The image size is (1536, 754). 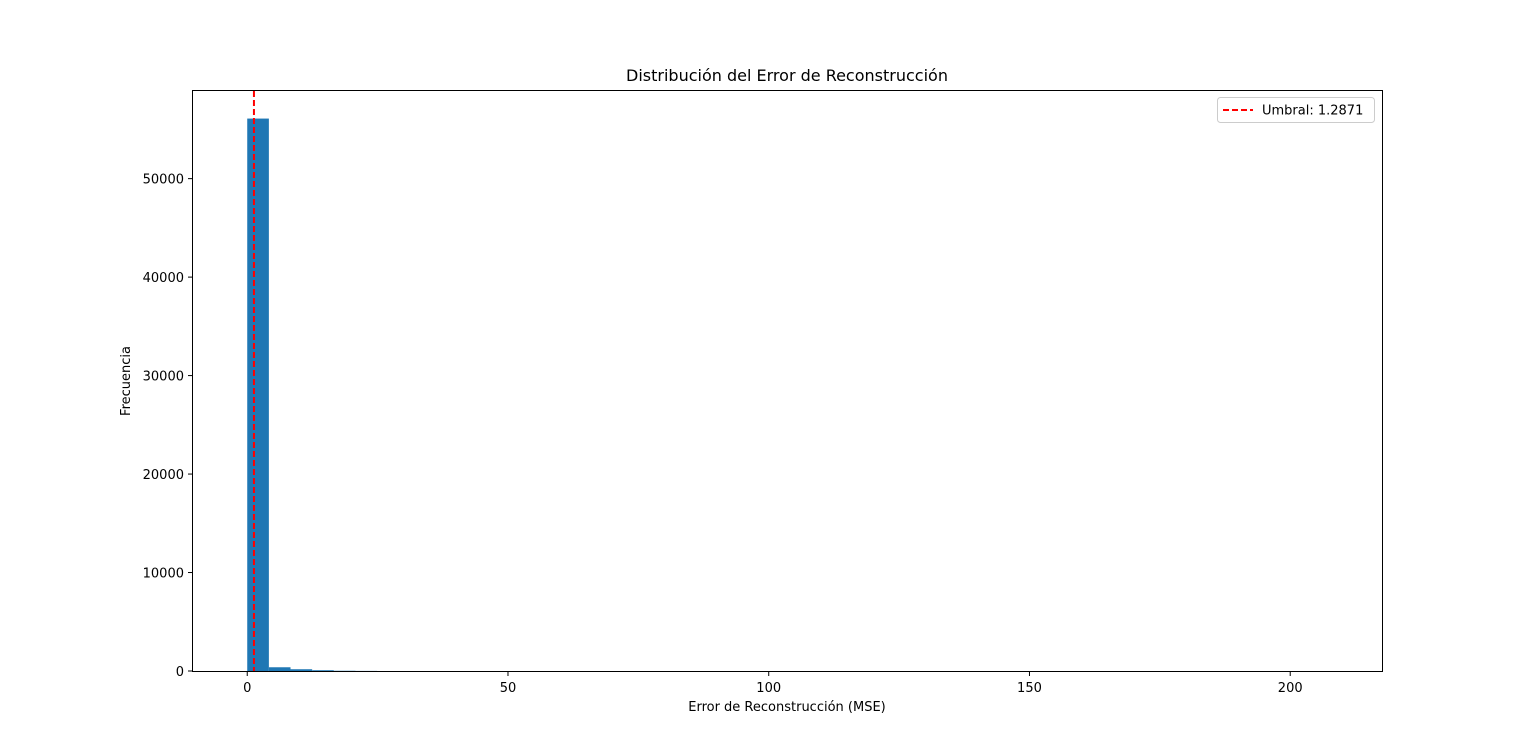 What do you see at coordinates (168, 426) in the screenshot?
I see `y-axis-ticks: 0 10000 20000 30000 40000 50000` at bounding box center [168, 426].